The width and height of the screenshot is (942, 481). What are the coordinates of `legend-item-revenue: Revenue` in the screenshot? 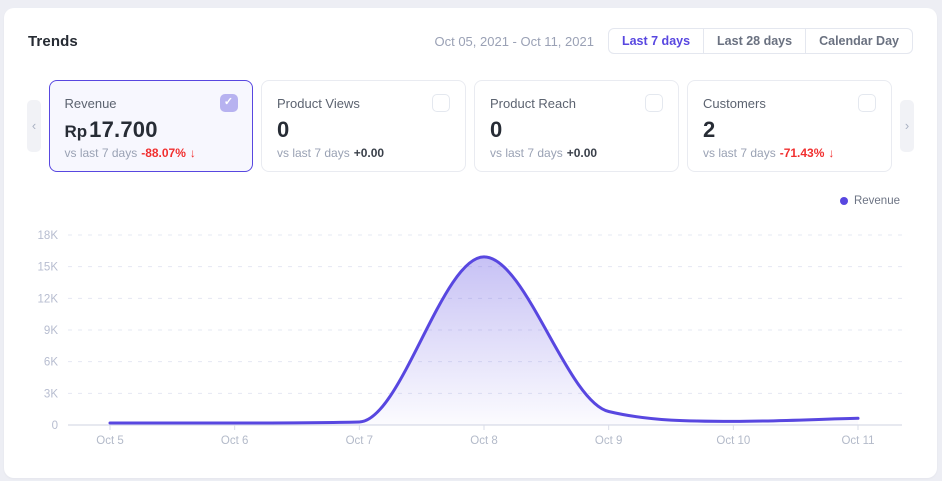 It's located at (869, 201).